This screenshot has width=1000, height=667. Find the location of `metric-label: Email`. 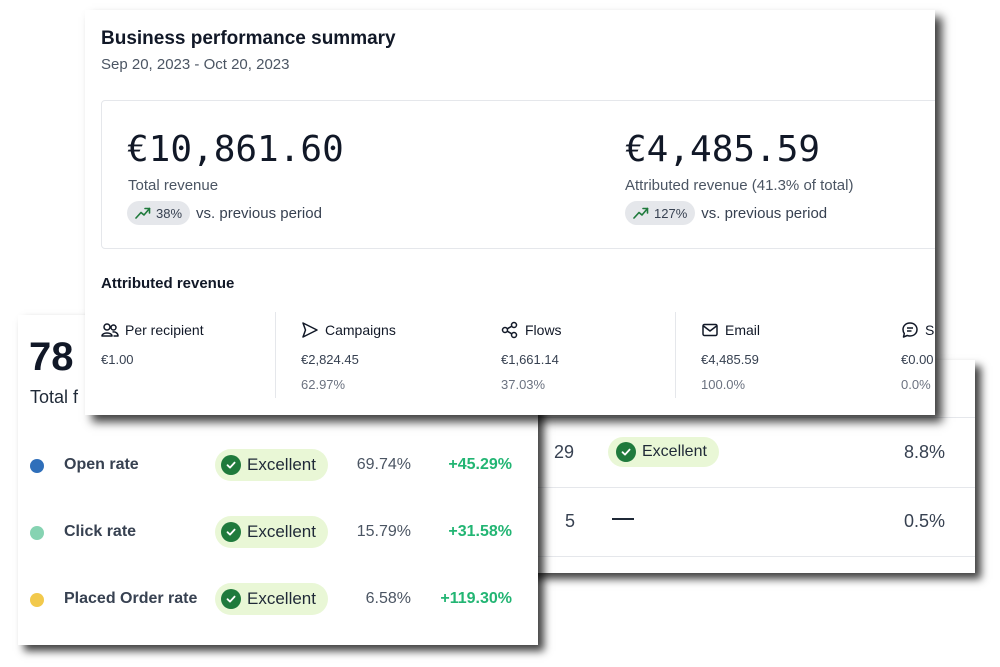

metric-label: Email is located at coordinates (743, 330).